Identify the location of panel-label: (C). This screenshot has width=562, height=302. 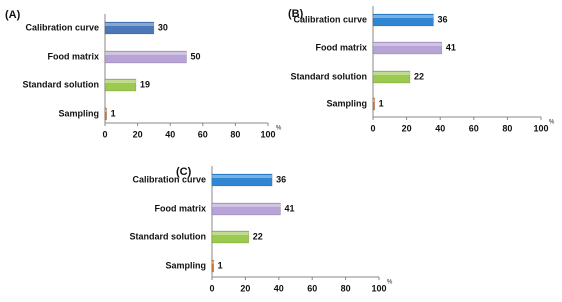
(184, 172).